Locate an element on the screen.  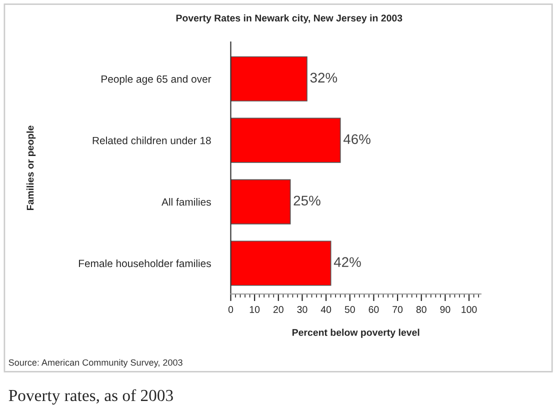
data-label: 42% is located at coordinates (347, 262).